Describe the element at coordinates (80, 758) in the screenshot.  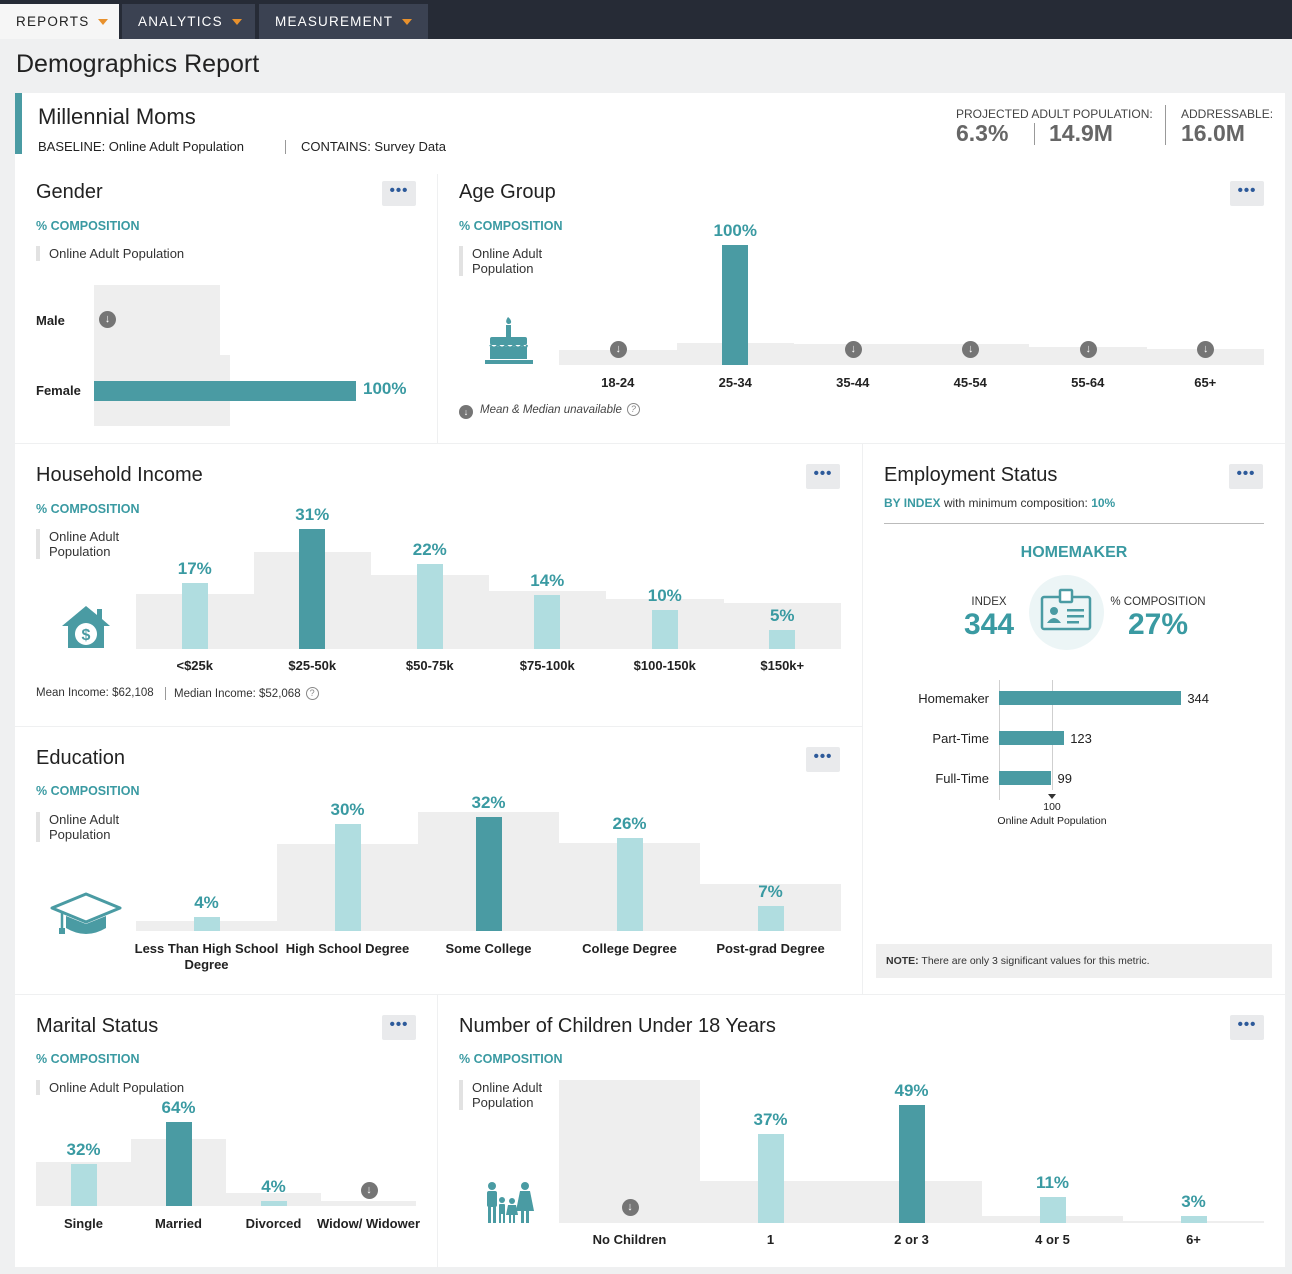
I see `panel-title: Education` at that location.